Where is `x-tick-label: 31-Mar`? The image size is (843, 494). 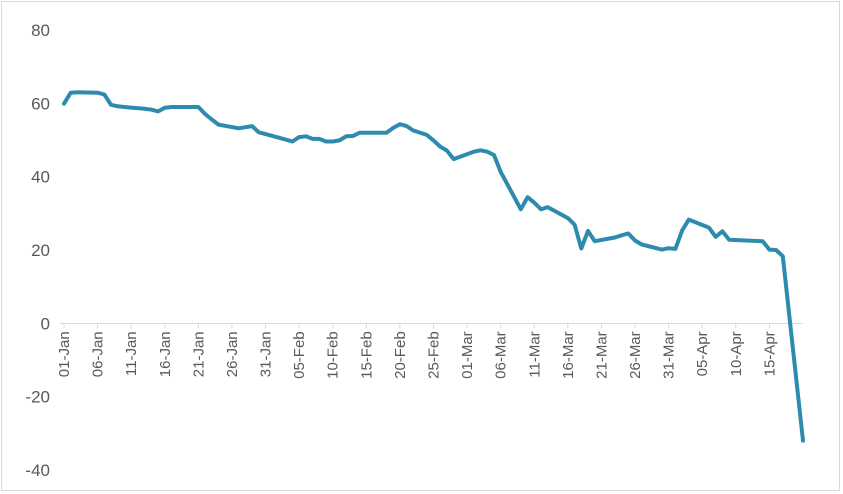
x-tick-label: 31-Mar is located at coordinates (669, 355).